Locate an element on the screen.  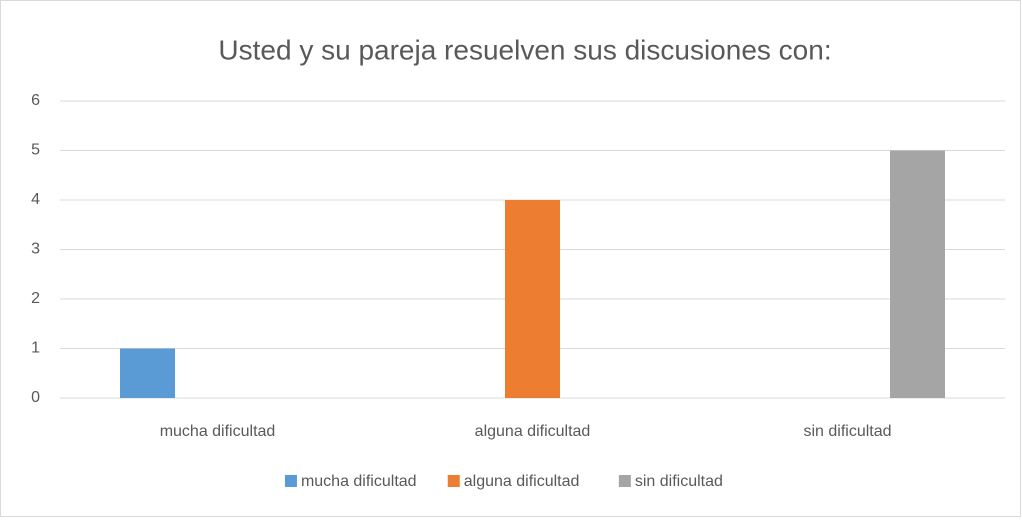
y-tick-label: 2 is located at coordinates (35, 298).